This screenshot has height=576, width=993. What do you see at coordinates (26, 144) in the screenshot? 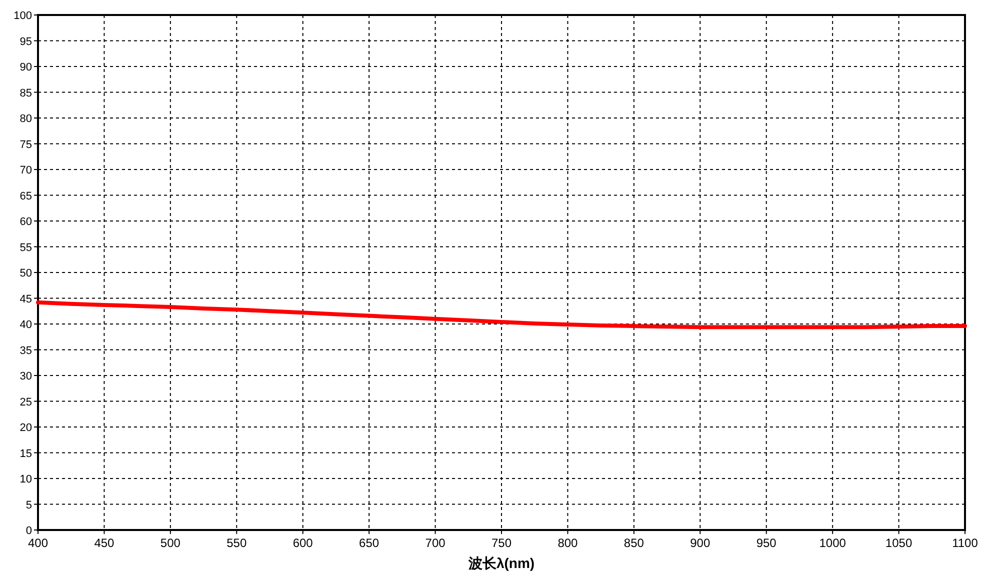
I see `y-tick-label: 75` at bounding box center [26, 144].